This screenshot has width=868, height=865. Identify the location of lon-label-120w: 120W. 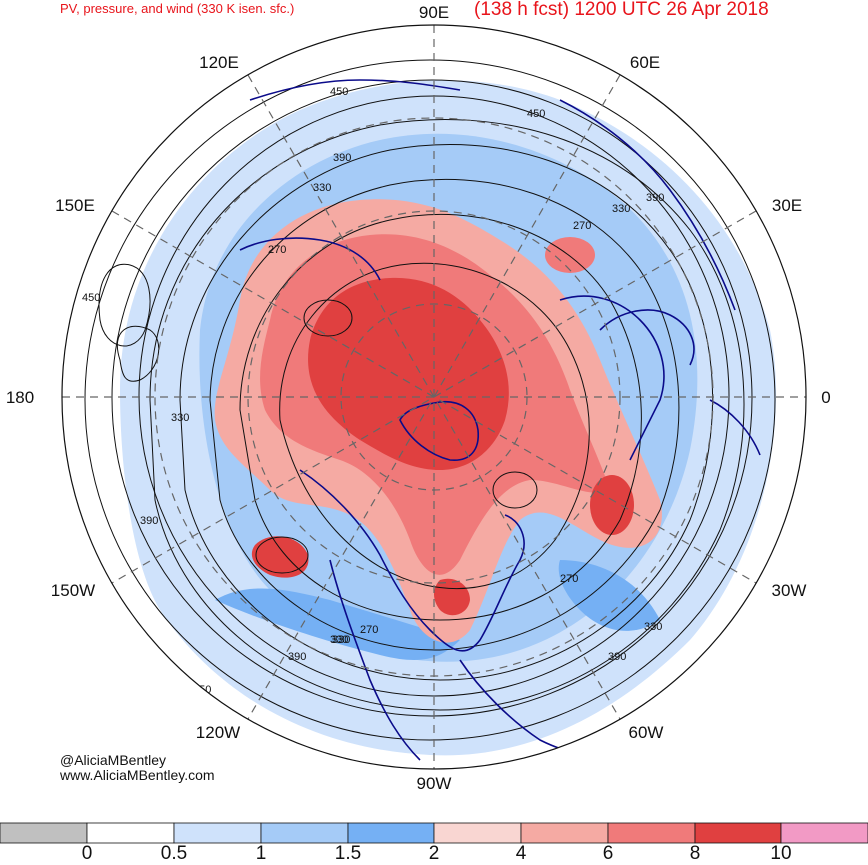
(218, 732).